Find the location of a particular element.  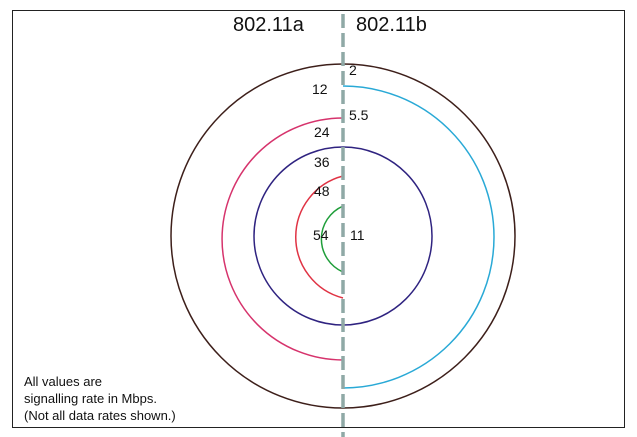

label-11b-5-5: 5.5 is located at coordinates (359, 115).